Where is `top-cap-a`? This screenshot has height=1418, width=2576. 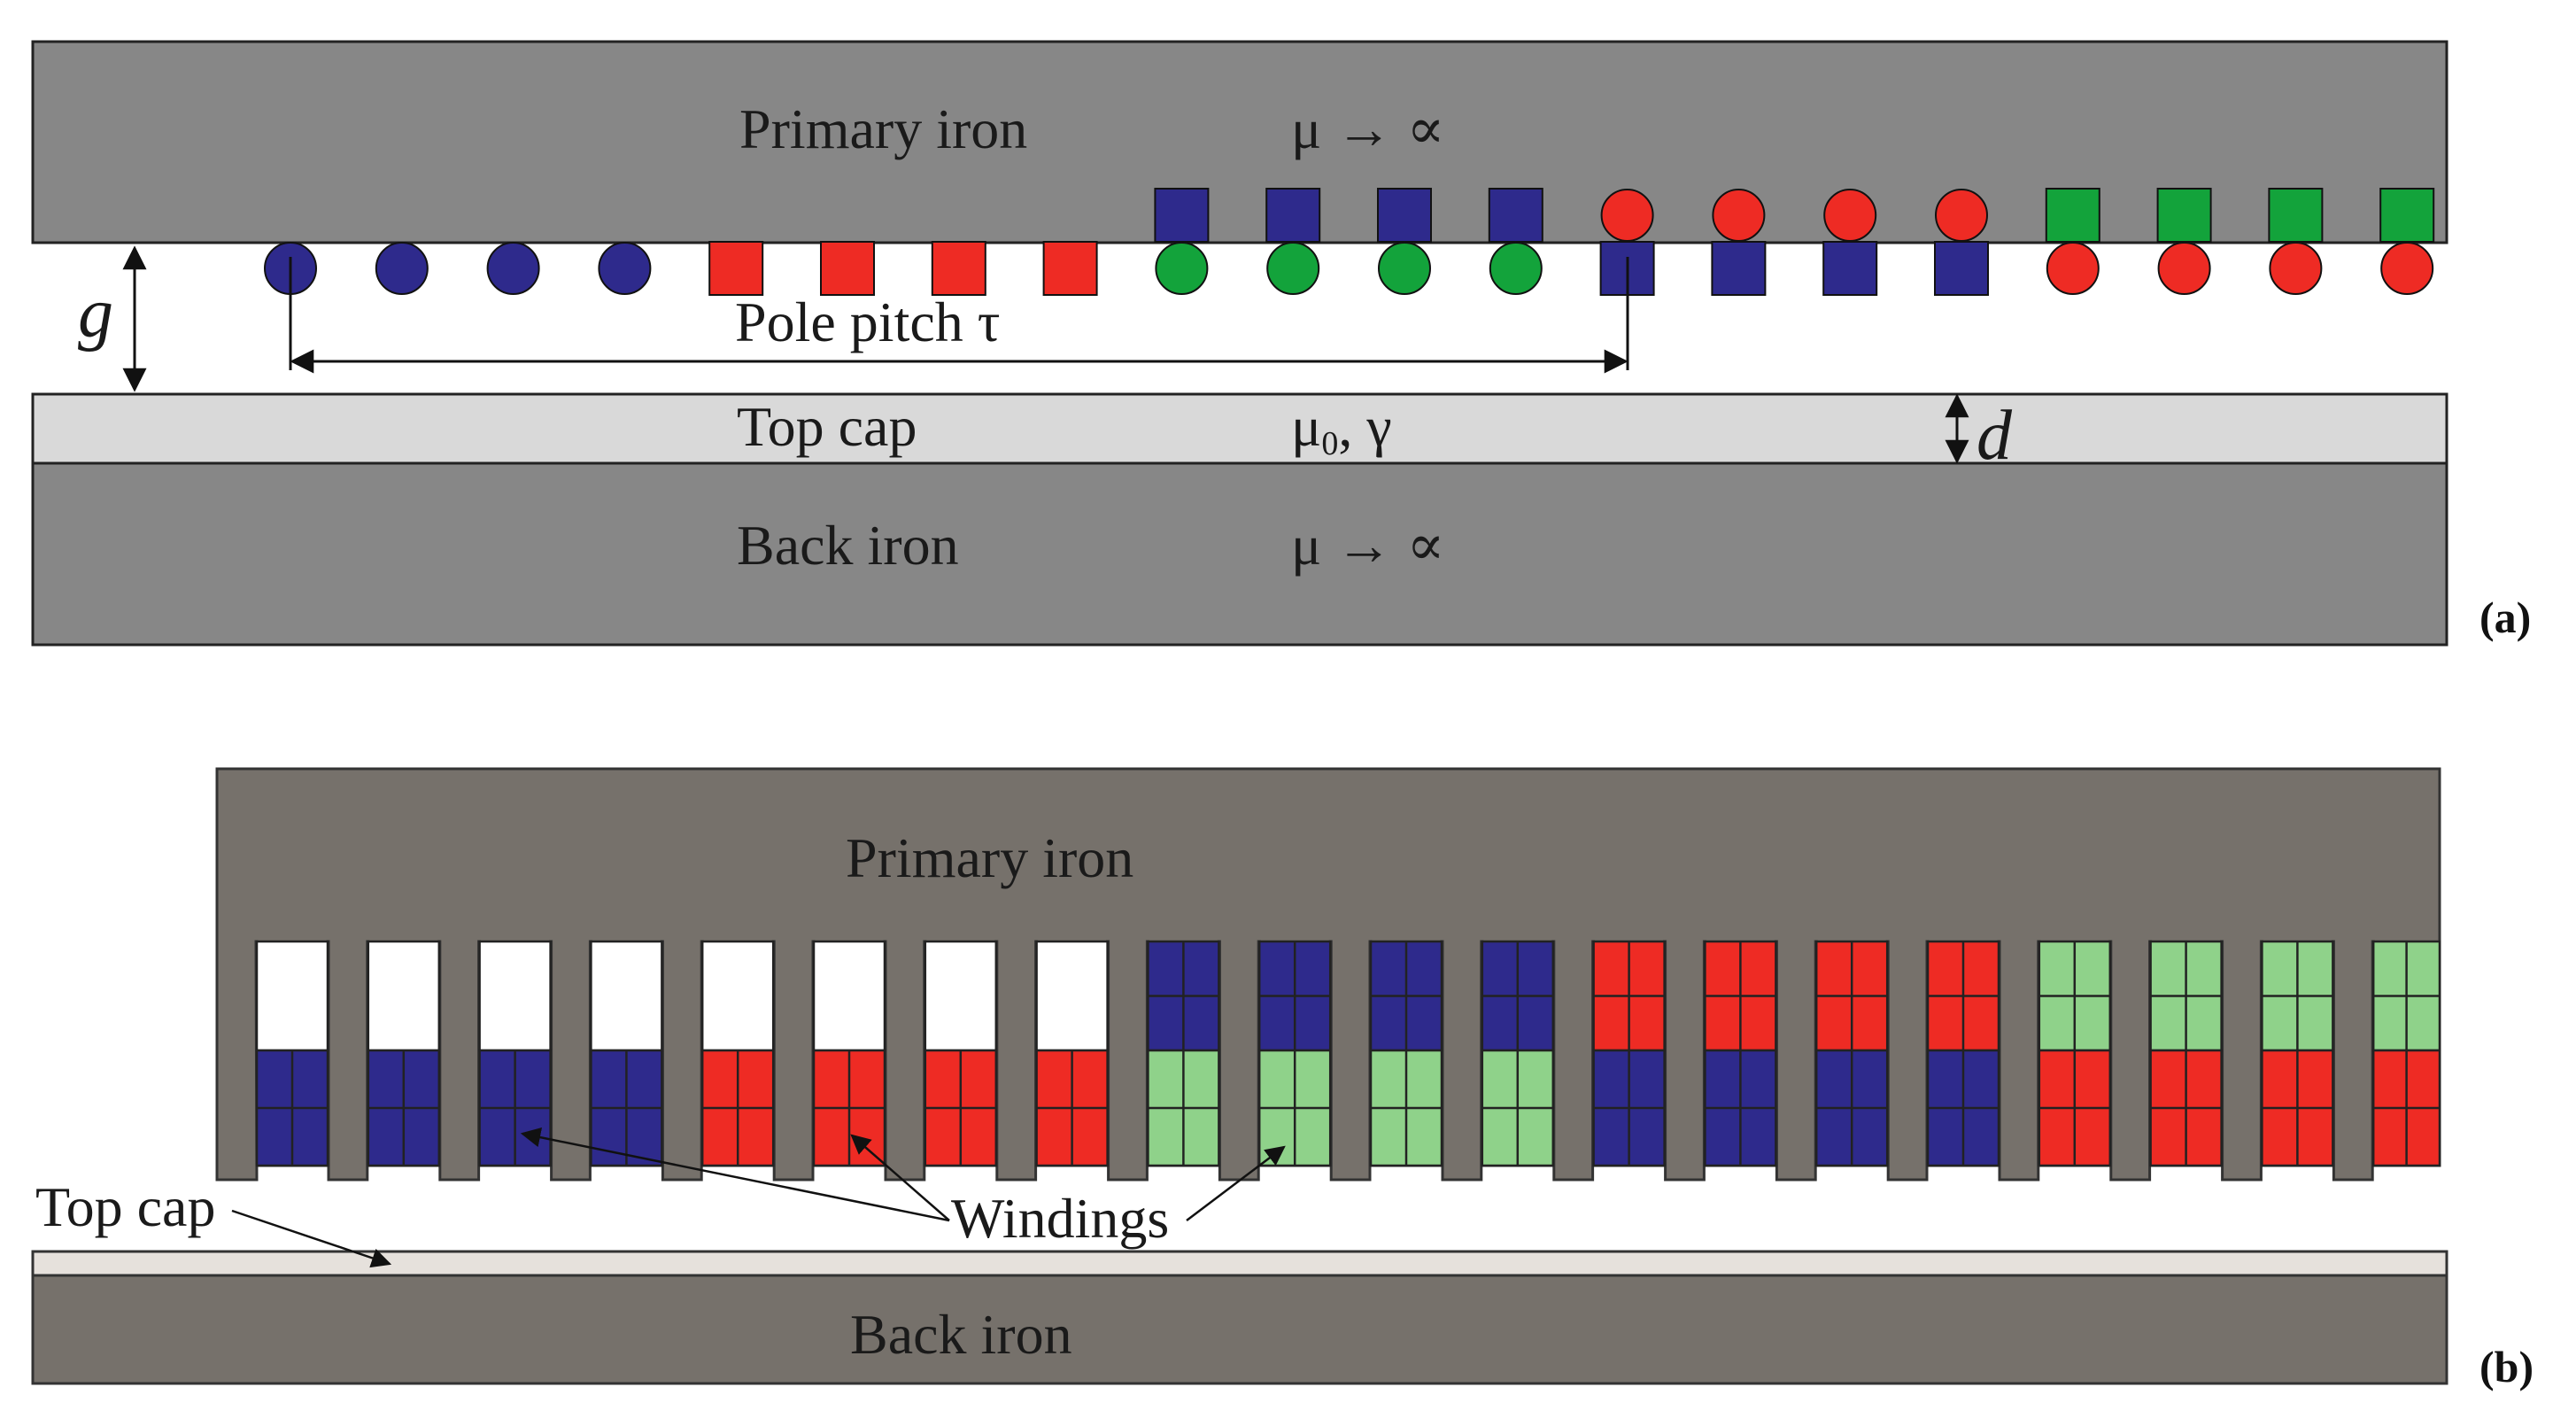 top-cap-a is located at coordinates (1239, 428).